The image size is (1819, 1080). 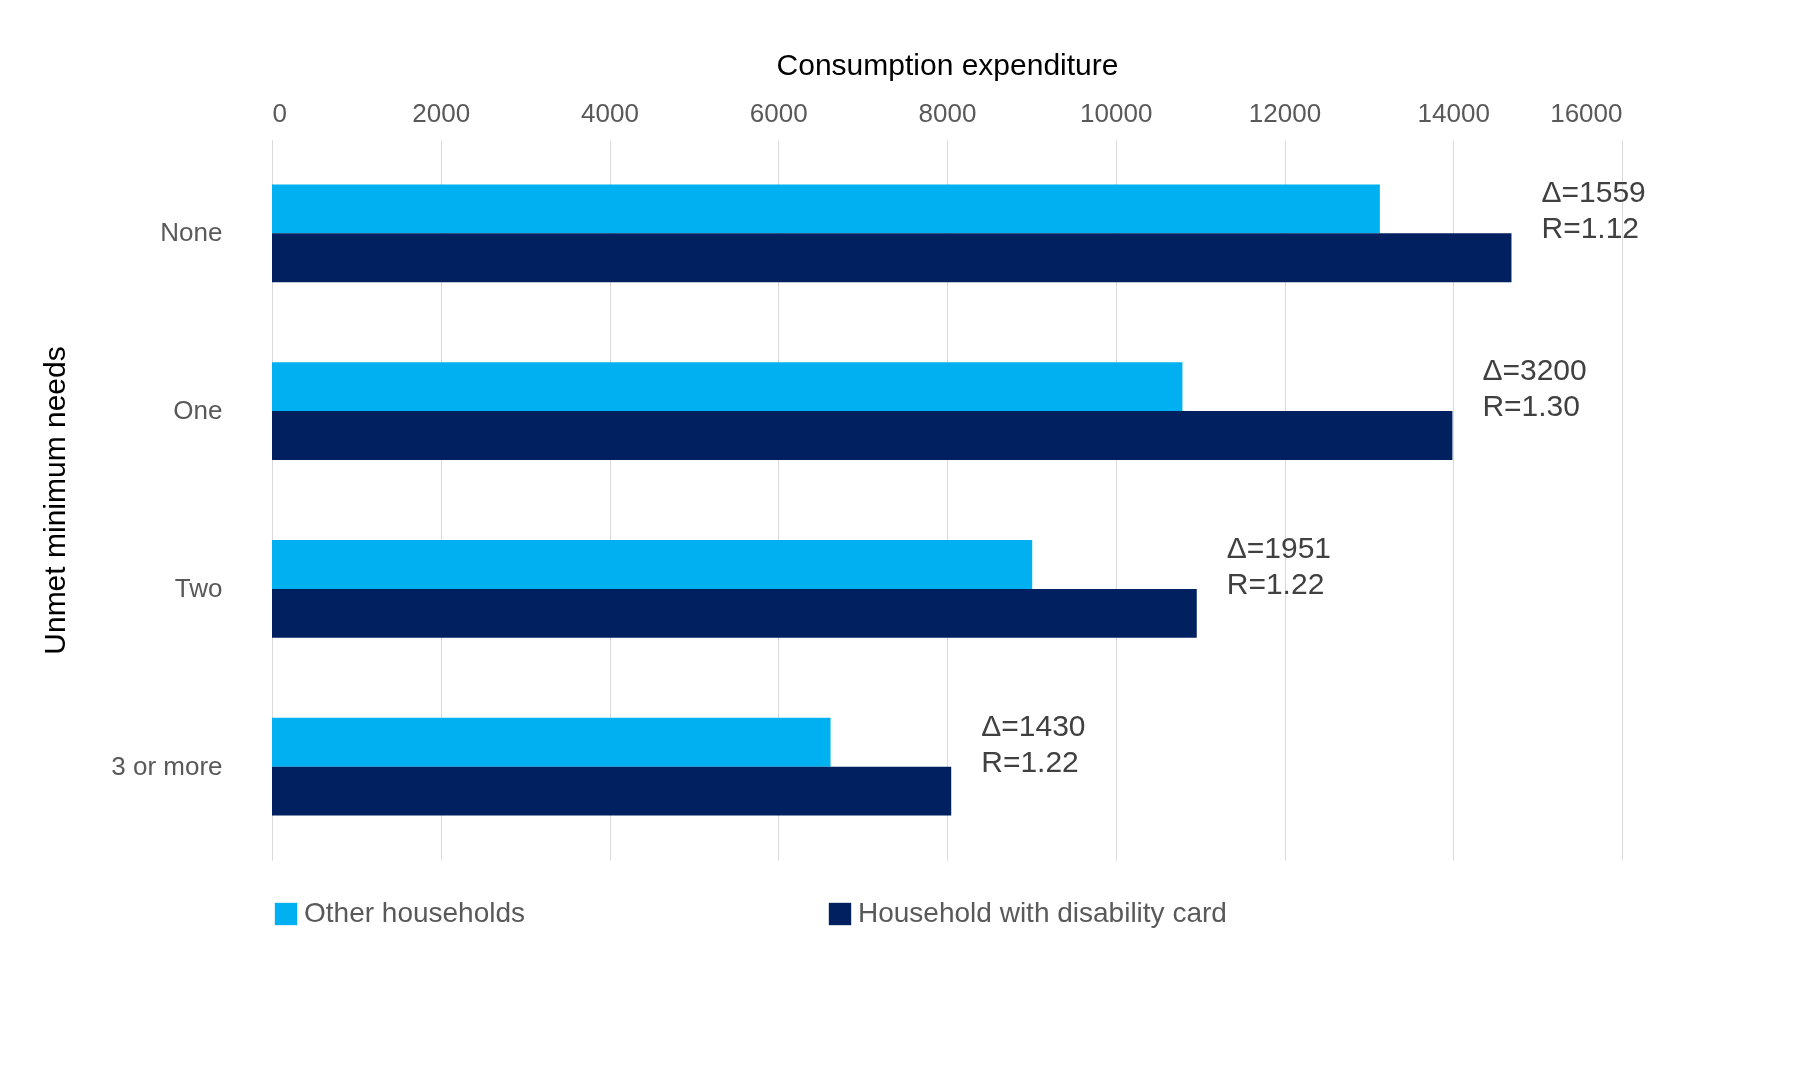 I want to click on x-tick-label: 4000, so click(x=610, y=112).